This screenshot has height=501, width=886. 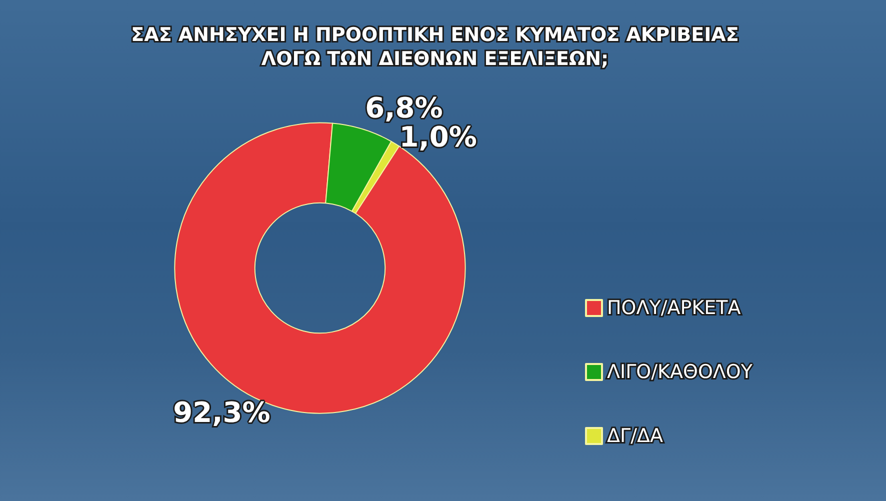 What do you see at coordinates (221, 413) in the screenshot?
I see `data-label: 92,3%` at bounding box center [221, 413].